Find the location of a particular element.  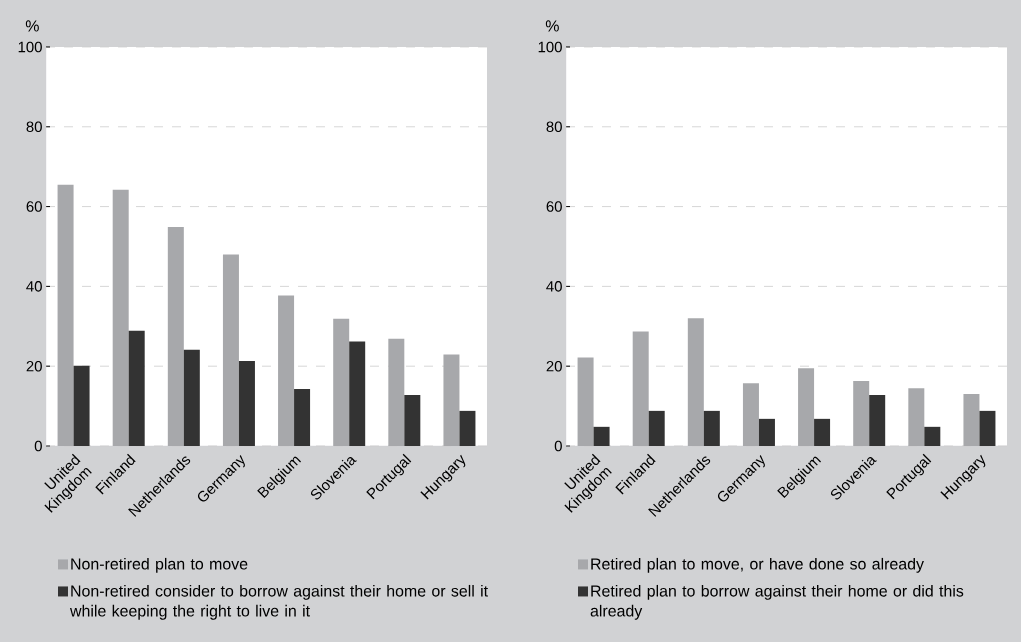

legend-label: Non-retired plan to move is located at coordinates (159, 565).